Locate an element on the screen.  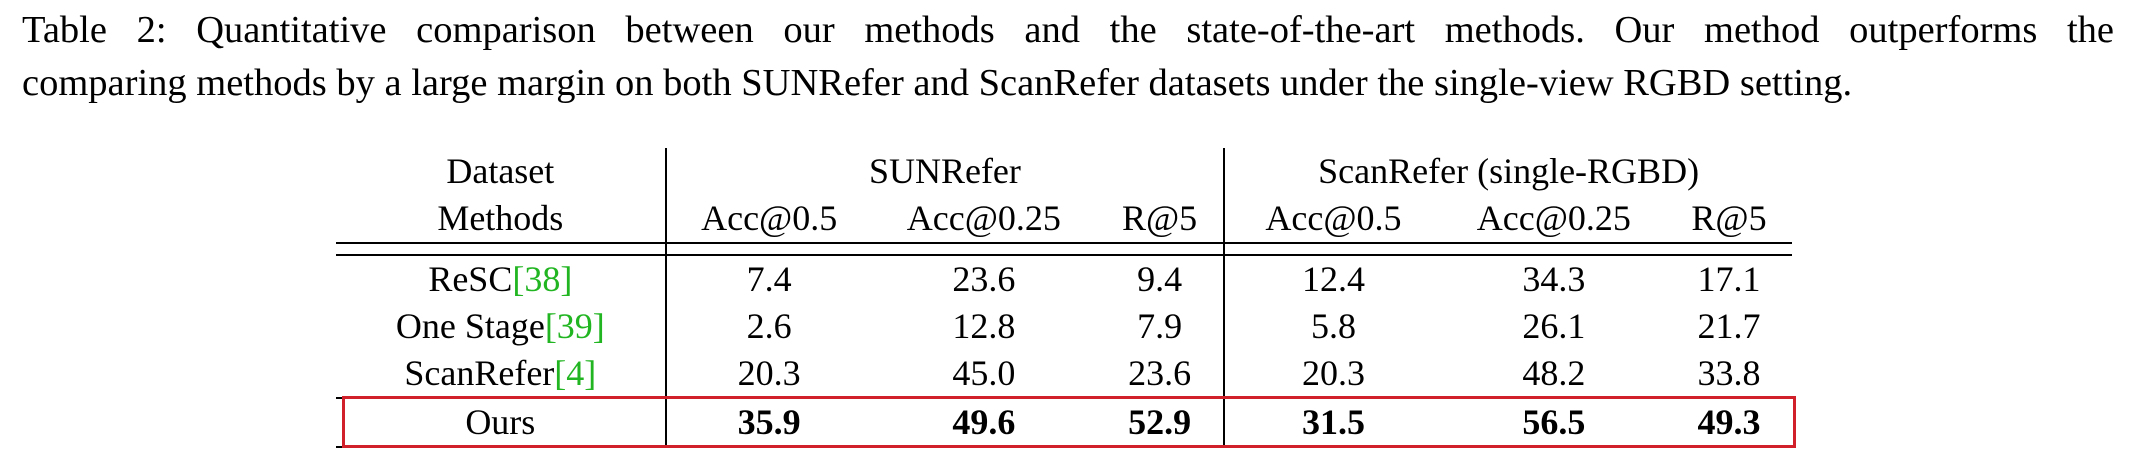
value-cell: 49.3 is located at coordinates (1729, 422).